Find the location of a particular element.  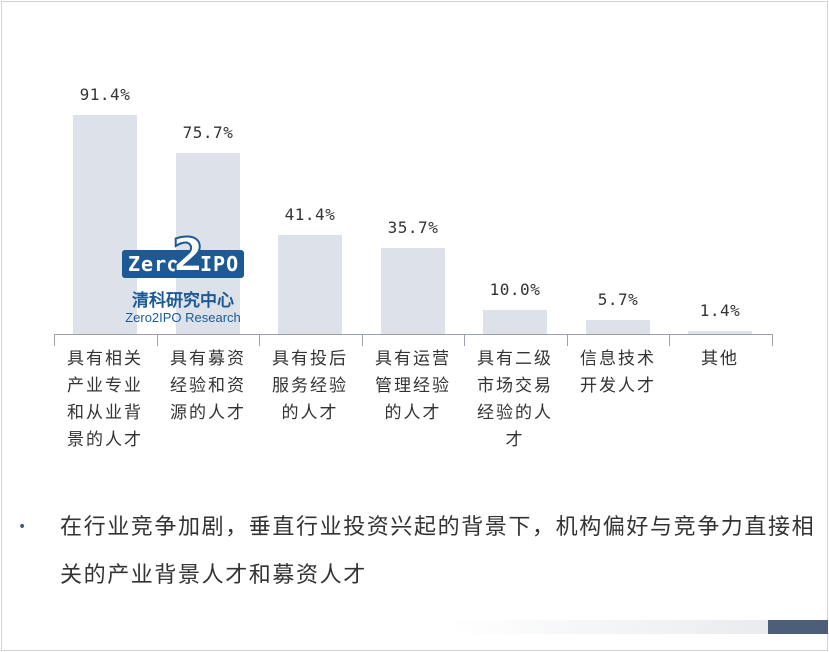

footer-accent-bar is located at coordinates (798, 627).